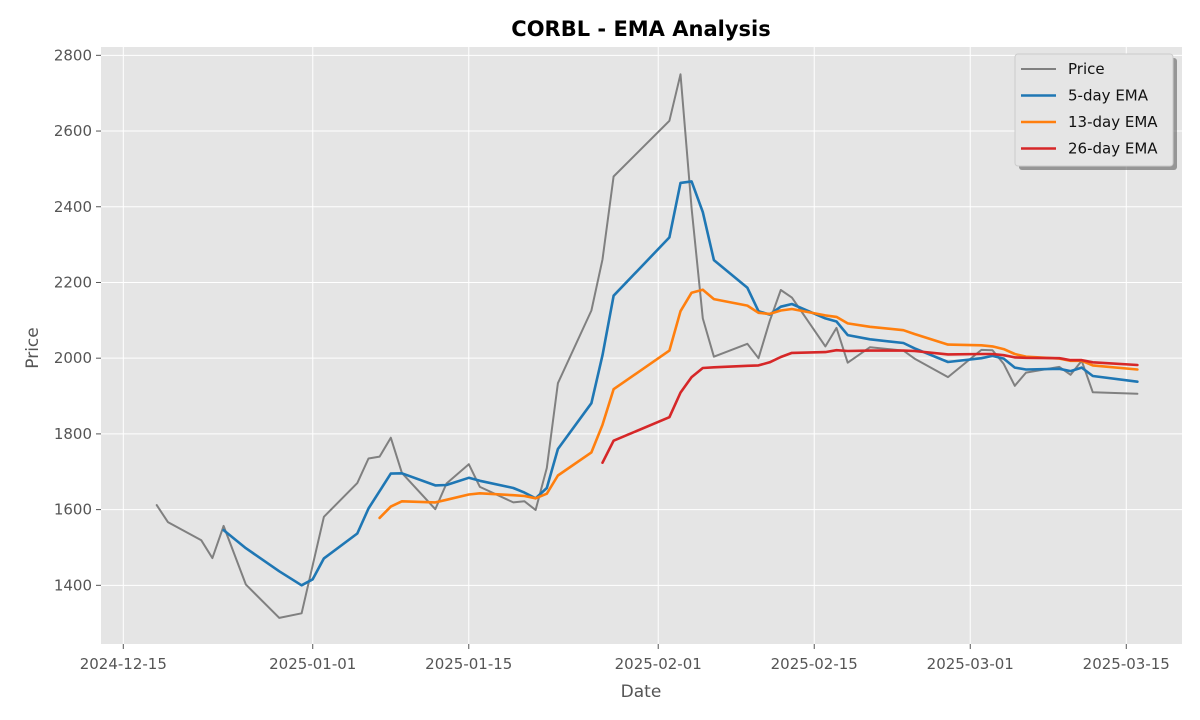 The image size is (1200, 720). Describe the element at coordinates (641, 692) in the screenshot. I see `x-axis-label: Date` at that location.